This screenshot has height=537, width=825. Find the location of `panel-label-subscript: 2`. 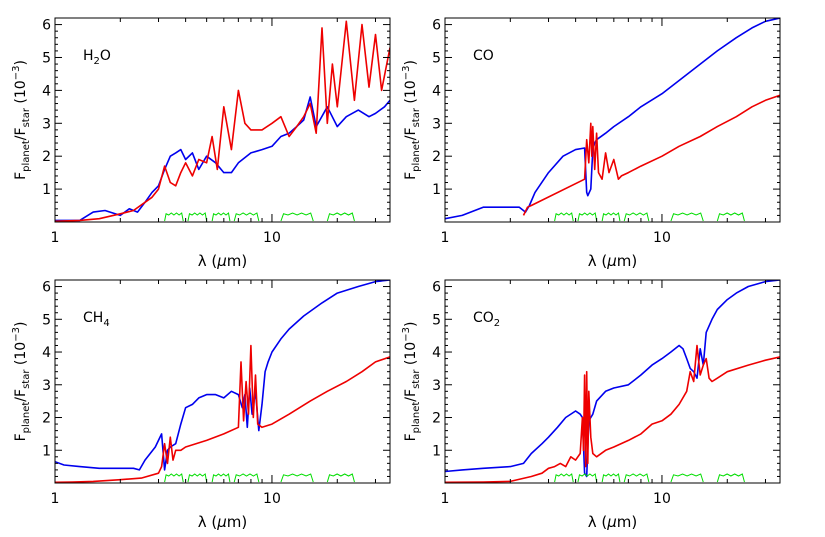

panel-label-subscript: 2 is located at coordinates (97, 61).